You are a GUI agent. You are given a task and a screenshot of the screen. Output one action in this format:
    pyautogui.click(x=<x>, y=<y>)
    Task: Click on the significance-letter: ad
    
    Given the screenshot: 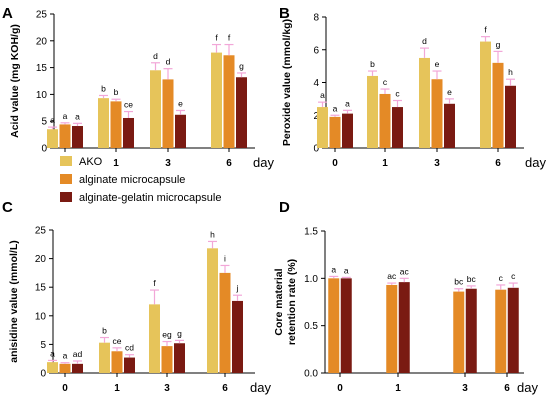 What is the action you would take?
    pyautogui.click(x=78, y=354)
    